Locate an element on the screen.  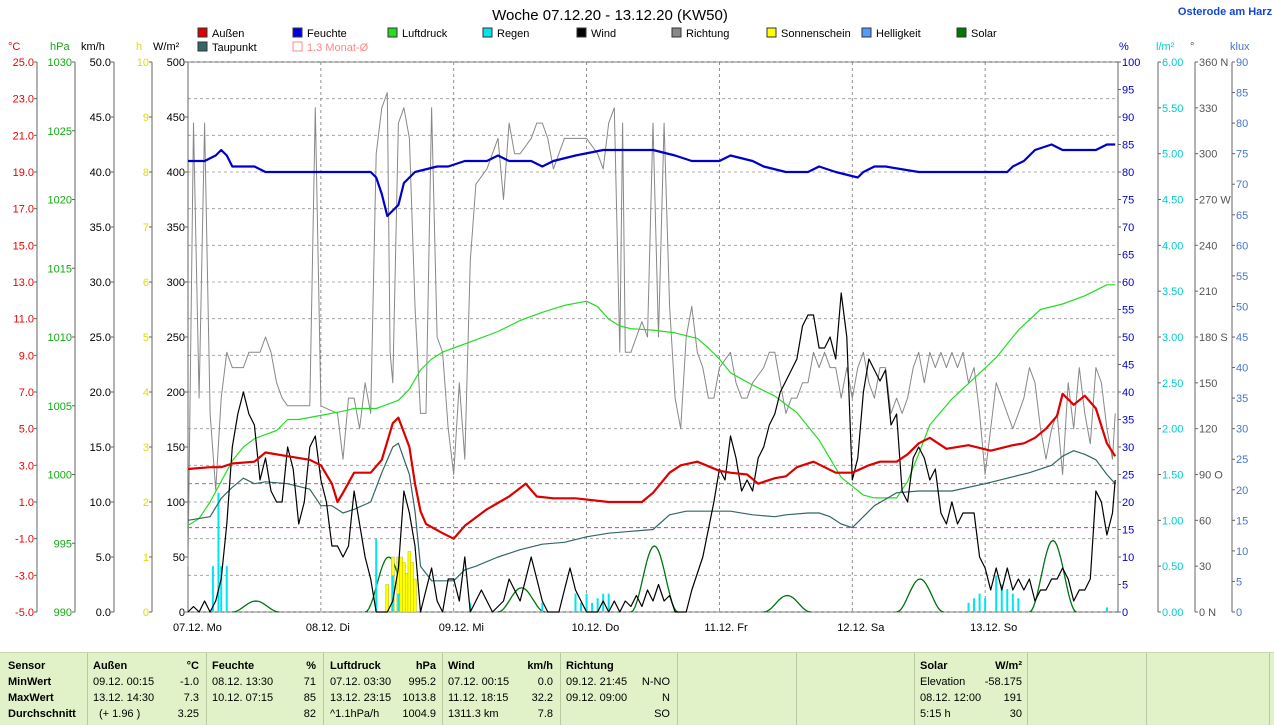
square-cyan-icon is located at coordinates (487, 32).